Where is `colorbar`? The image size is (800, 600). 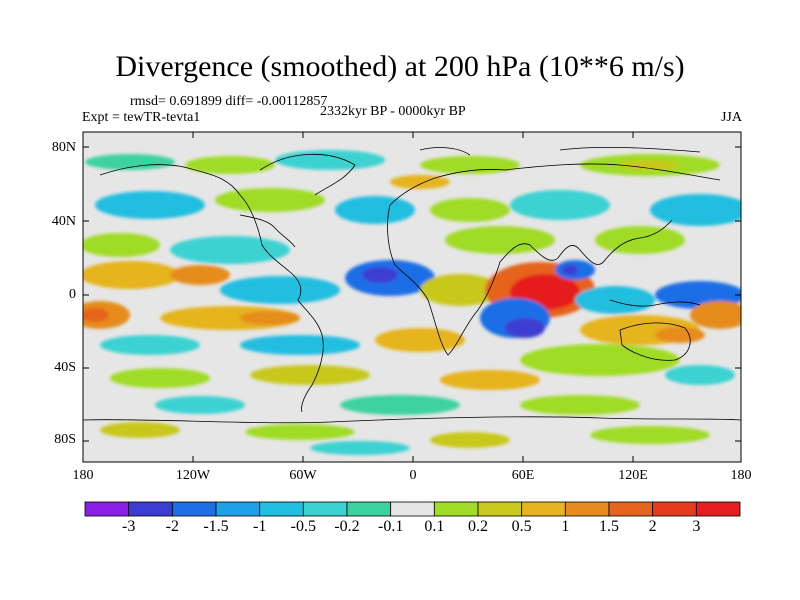 colorbar is located at coordinates (412, 509).